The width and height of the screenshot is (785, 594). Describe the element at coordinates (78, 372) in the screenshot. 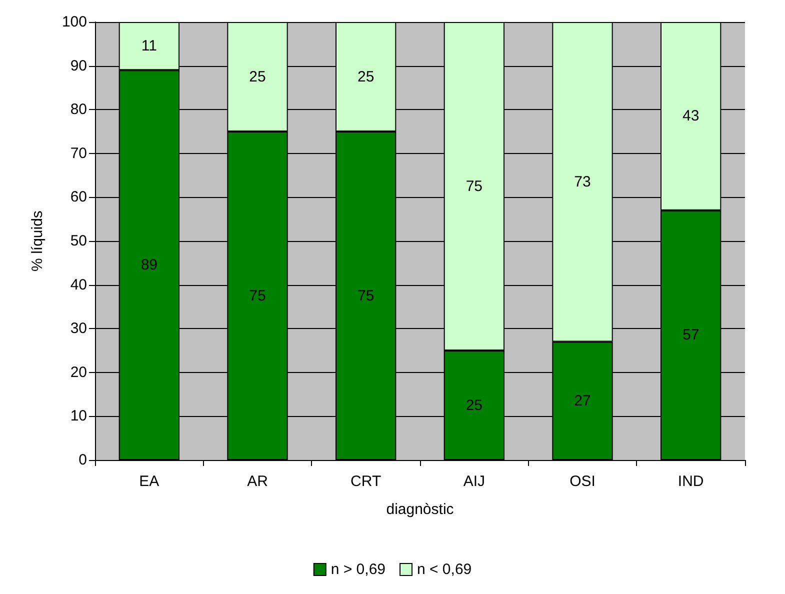

I see `y-tick-label: 20` at that location.